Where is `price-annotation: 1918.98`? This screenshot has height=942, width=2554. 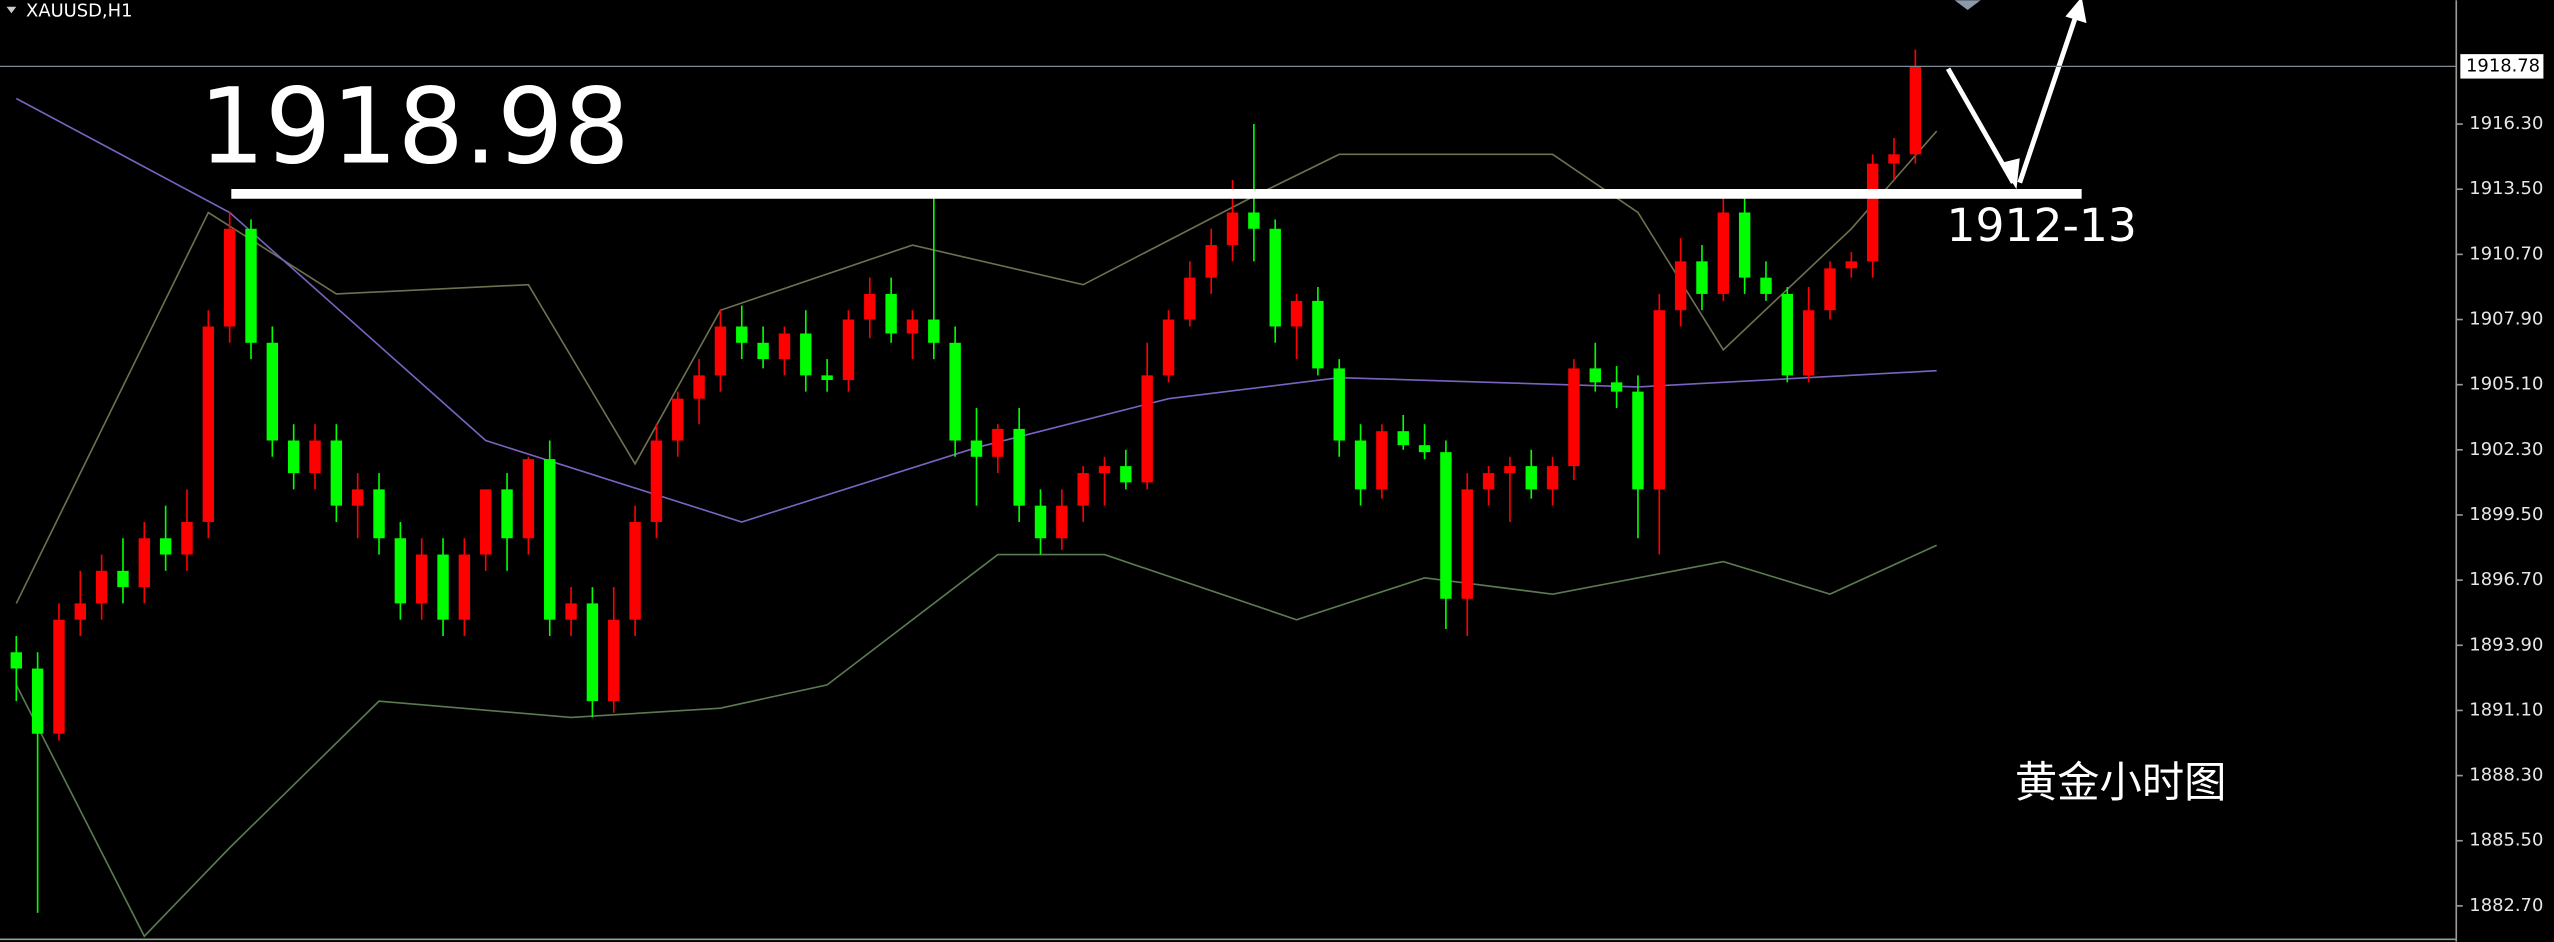 price-annotation: 1918.98 is located at coordinates (414, 127).